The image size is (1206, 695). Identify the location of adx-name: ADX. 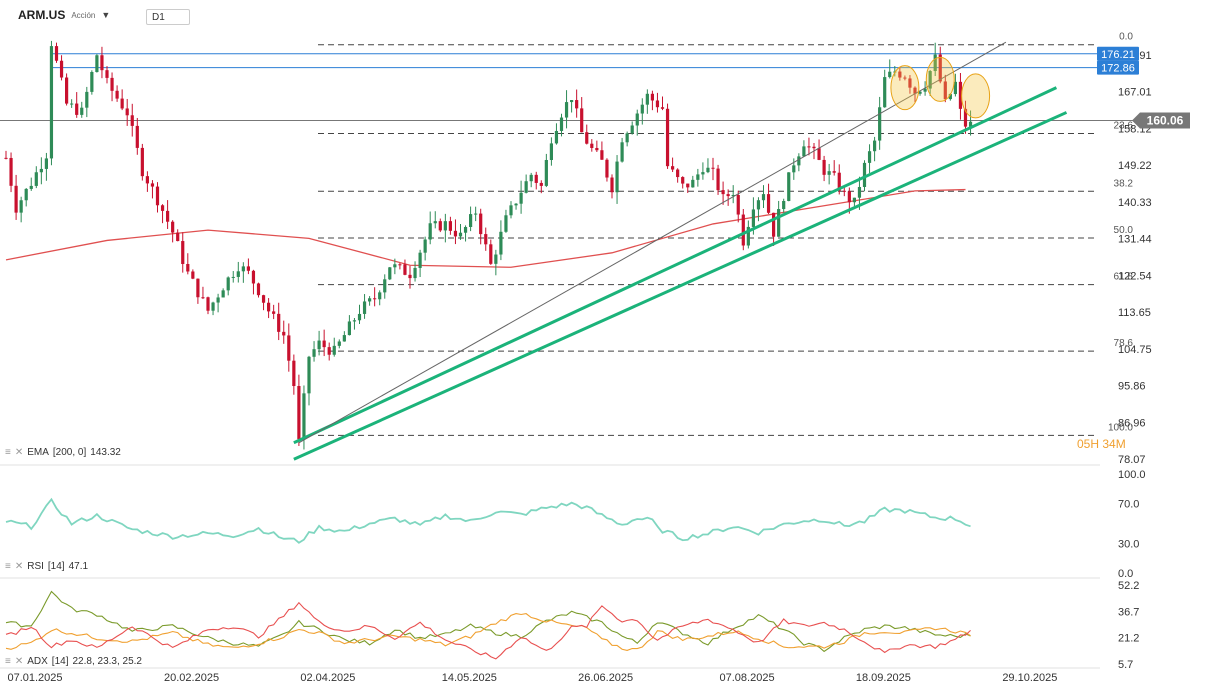
(37, 661).